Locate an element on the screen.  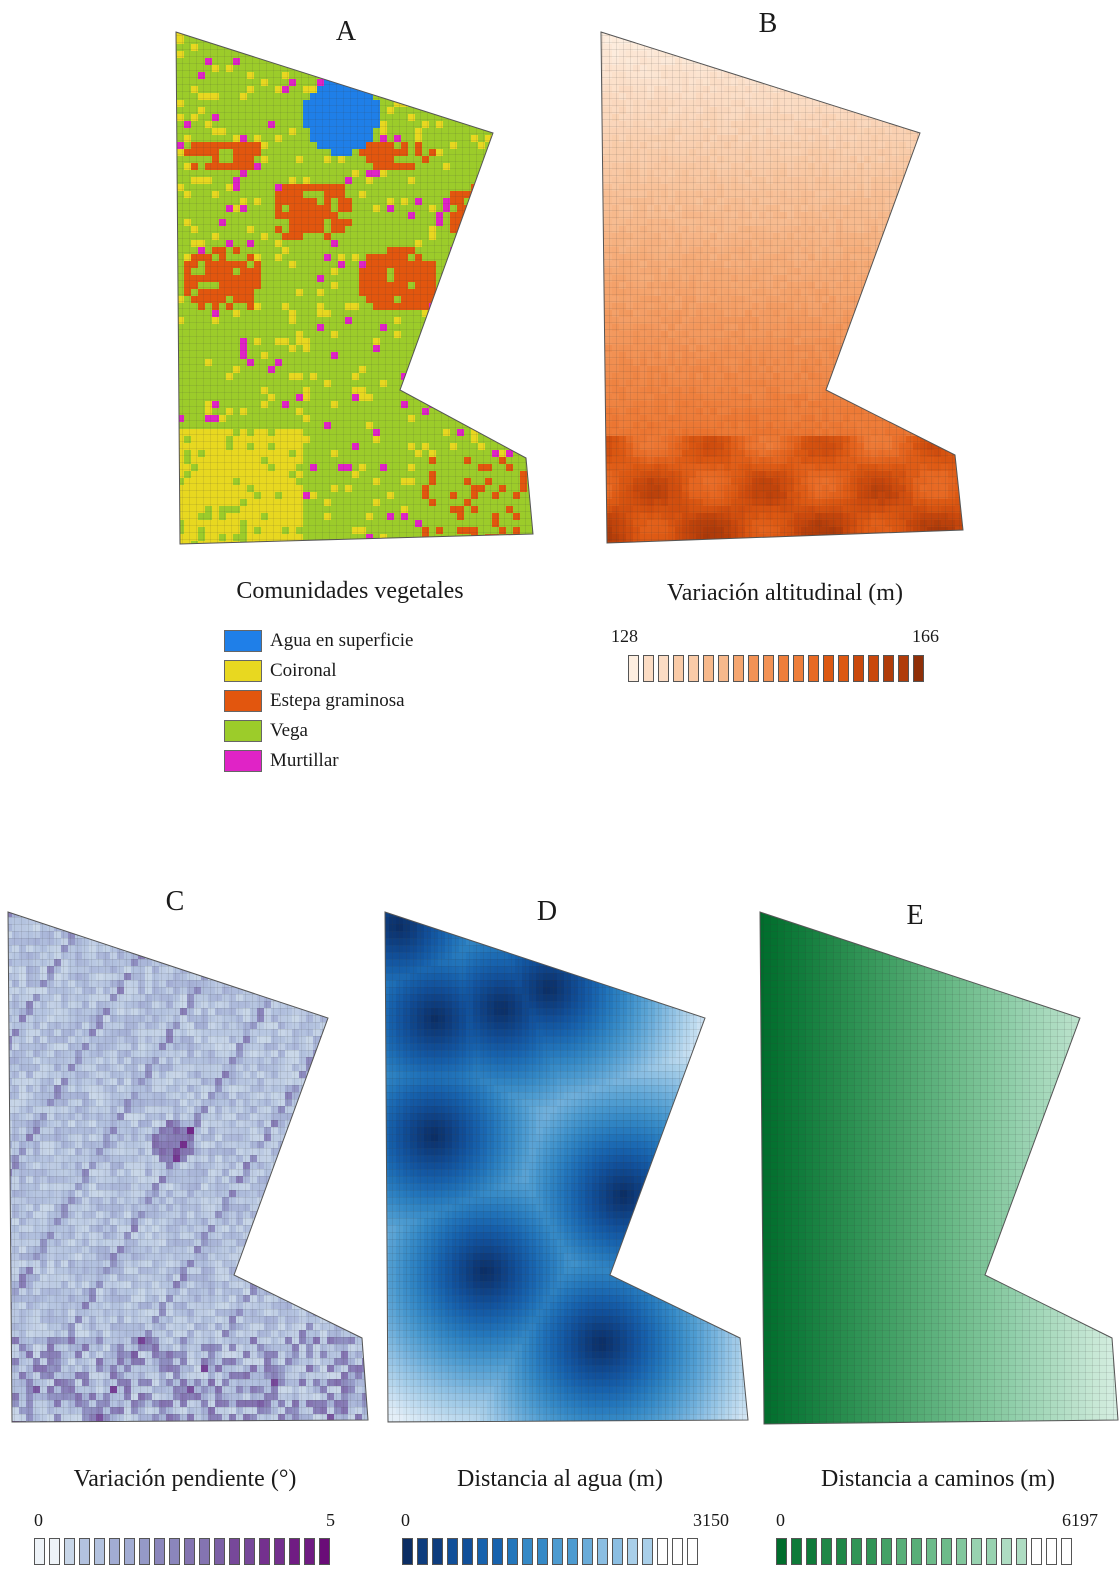
panel-letter-c: C is located at coordinates (175, 901).